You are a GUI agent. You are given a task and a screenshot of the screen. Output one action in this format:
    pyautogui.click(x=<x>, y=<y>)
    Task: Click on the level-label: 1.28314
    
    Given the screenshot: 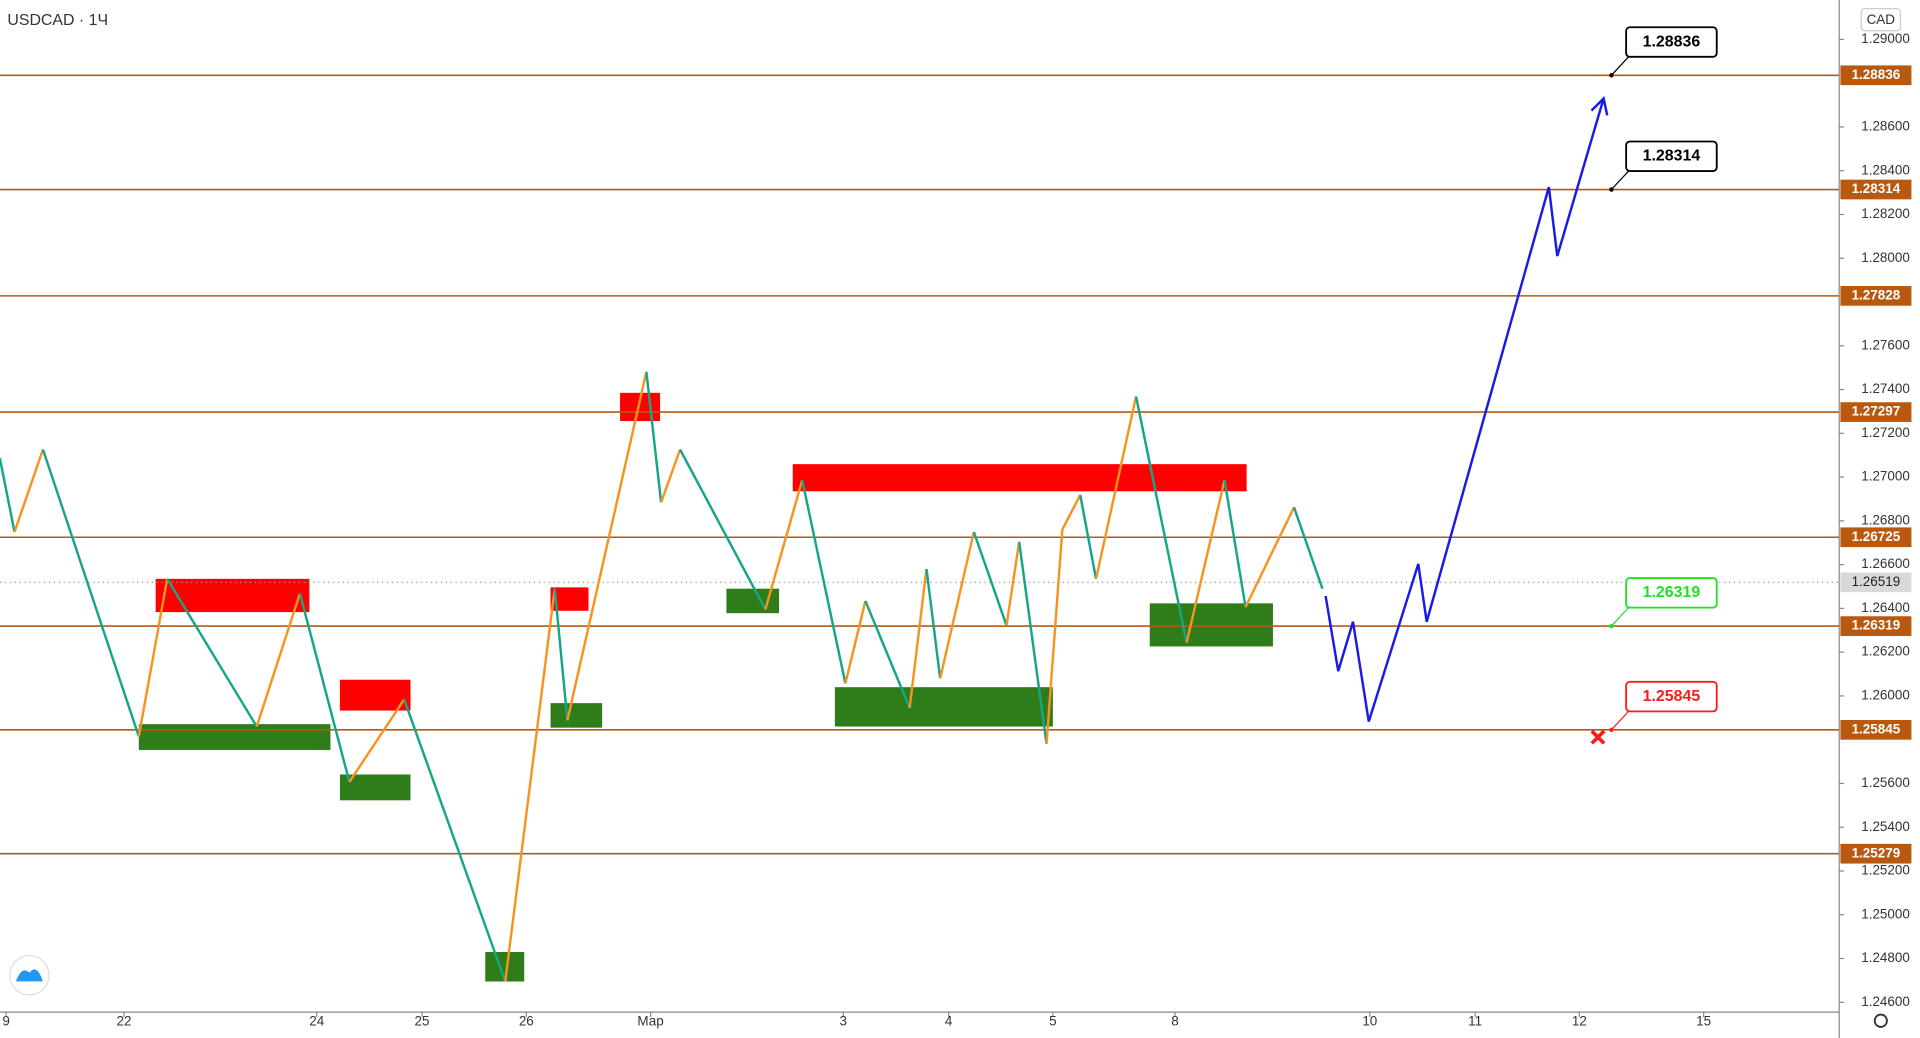 What is the action you would take?
    pyautogui.click(x=1876, y=188)
    